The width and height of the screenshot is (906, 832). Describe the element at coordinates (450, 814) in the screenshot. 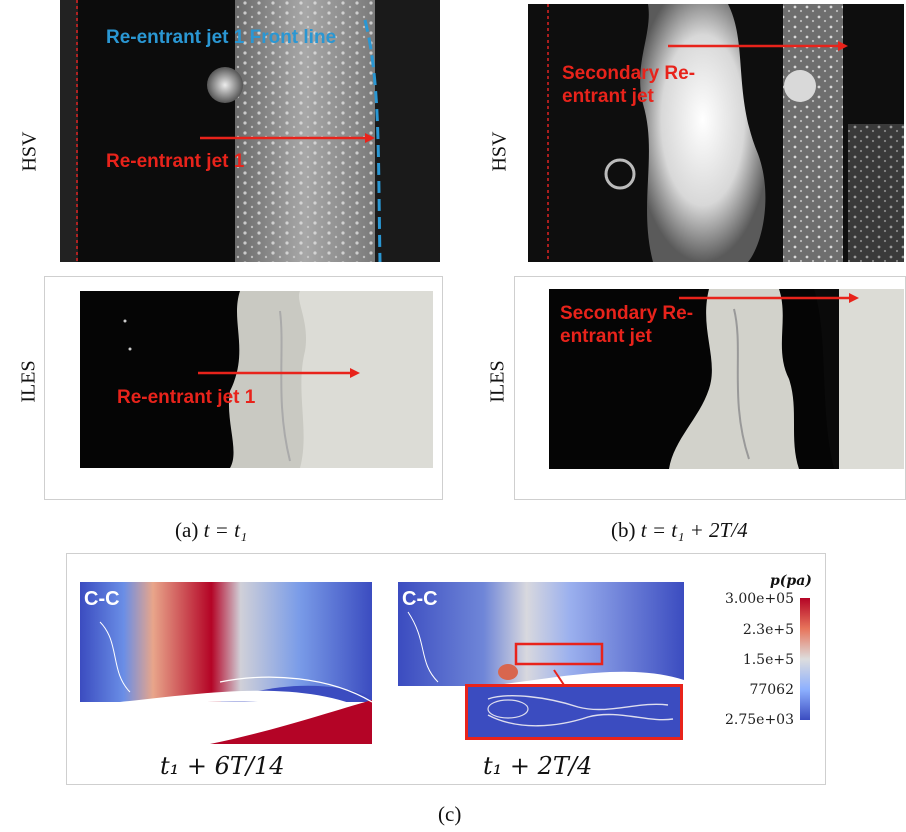

I see `caption-c: (c)` at that location.